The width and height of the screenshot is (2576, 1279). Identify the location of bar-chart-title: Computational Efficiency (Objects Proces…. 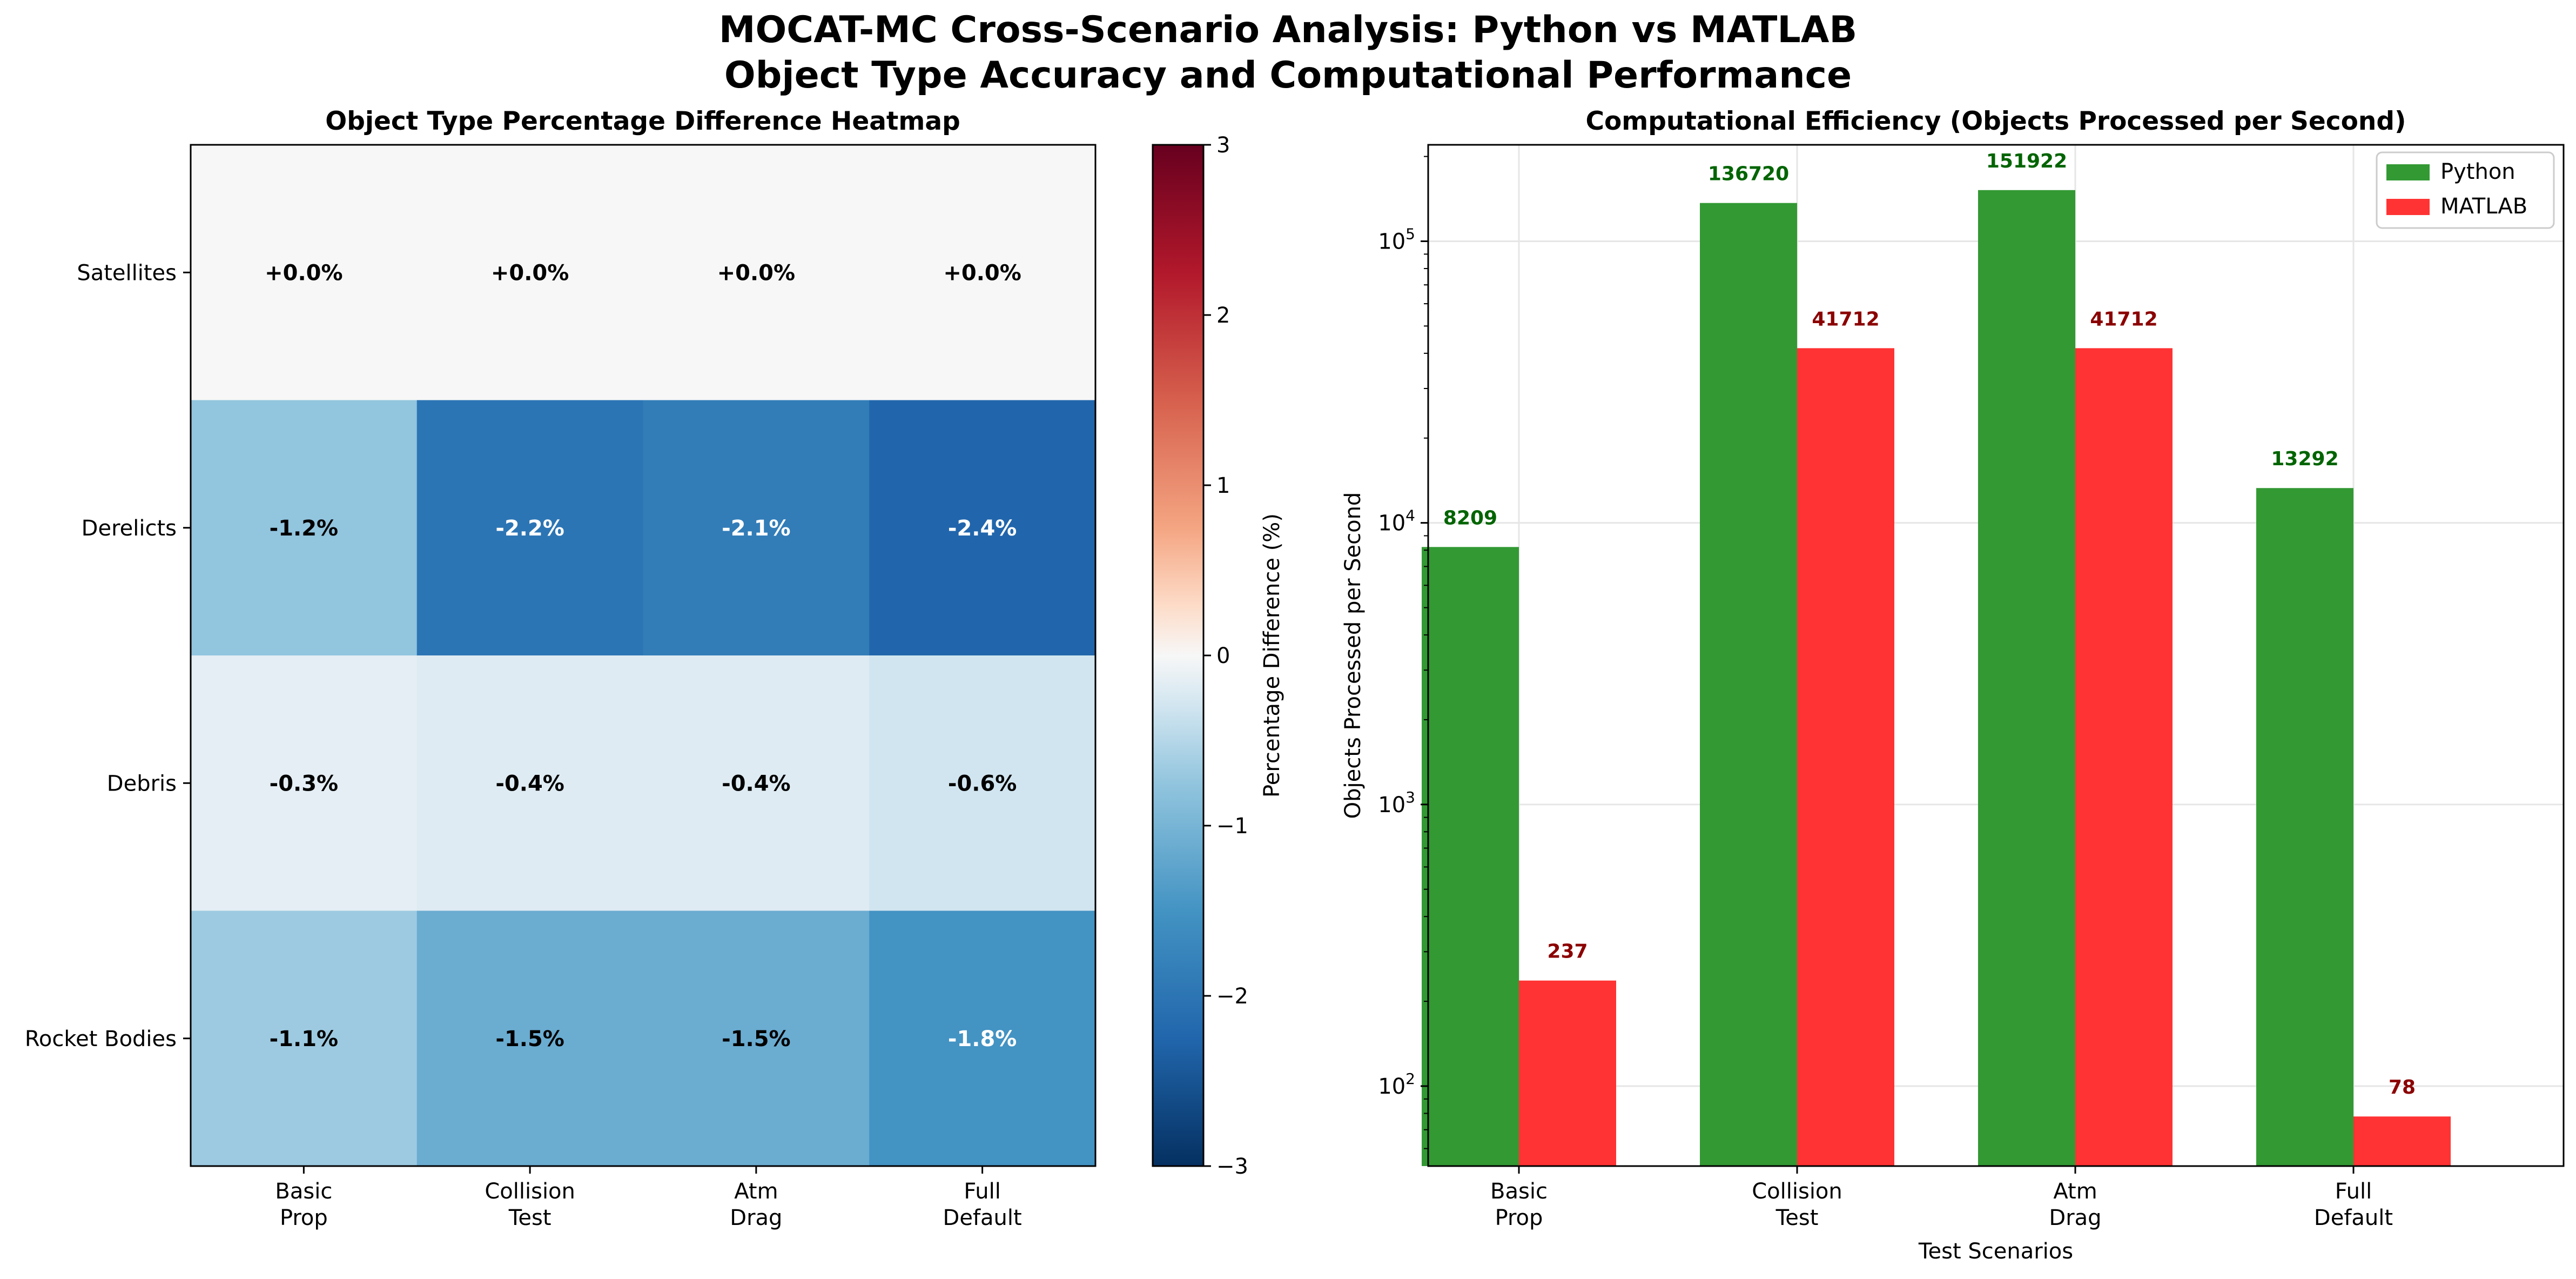
(1996, 121).